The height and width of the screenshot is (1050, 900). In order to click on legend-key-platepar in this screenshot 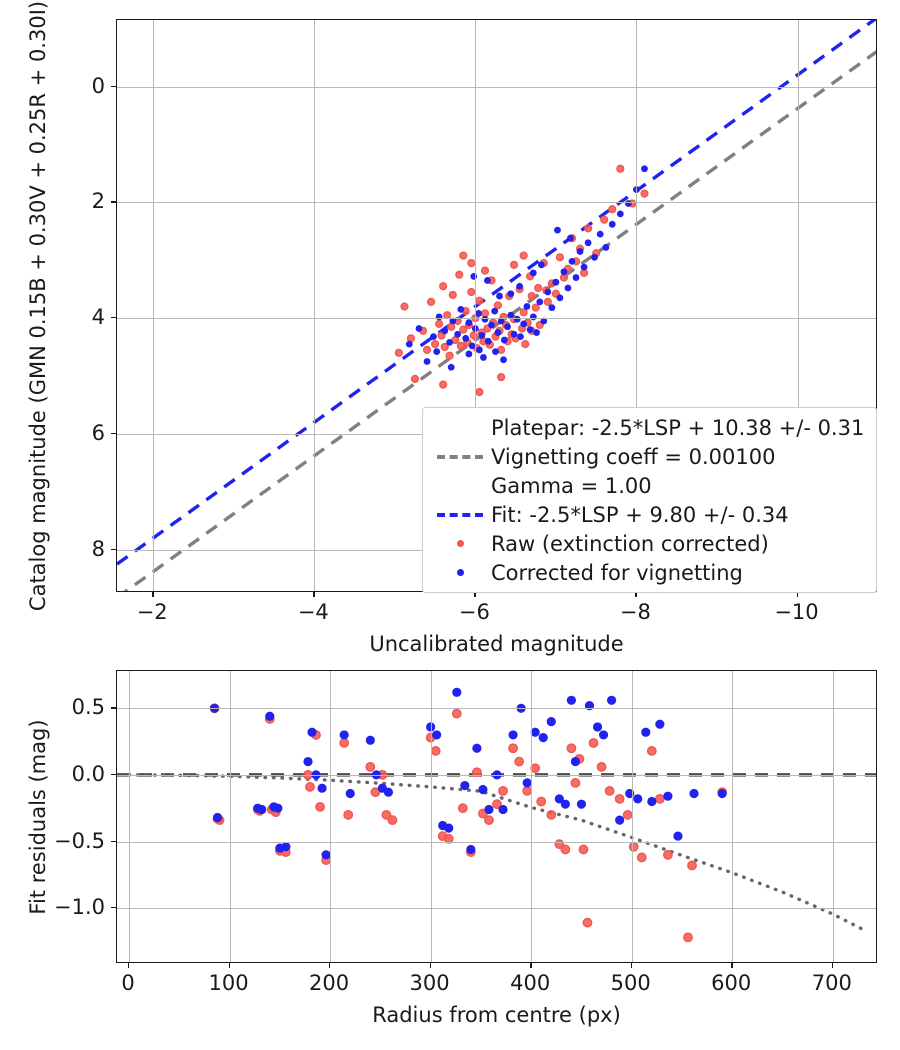, I will do `click(460, 427)`.